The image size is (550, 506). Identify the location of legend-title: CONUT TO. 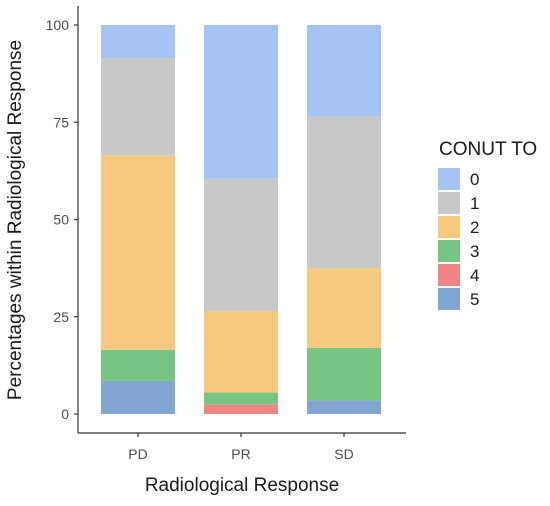
(488, 149).